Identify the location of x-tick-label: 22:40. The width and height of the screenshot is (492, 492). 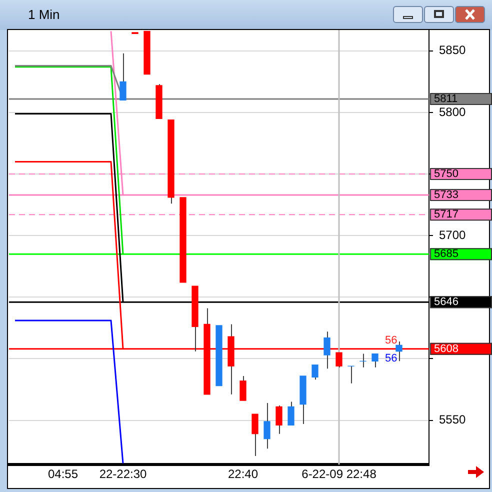
(243, 474).